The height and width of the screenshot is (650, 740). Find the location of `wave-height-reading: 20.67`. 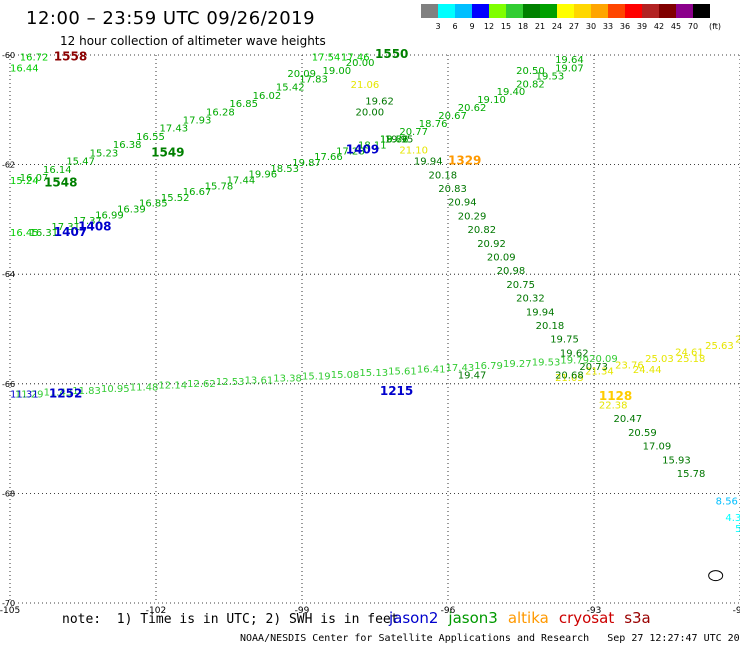

wave-height-reading: 20.67 is located at coordinates (452, 116).